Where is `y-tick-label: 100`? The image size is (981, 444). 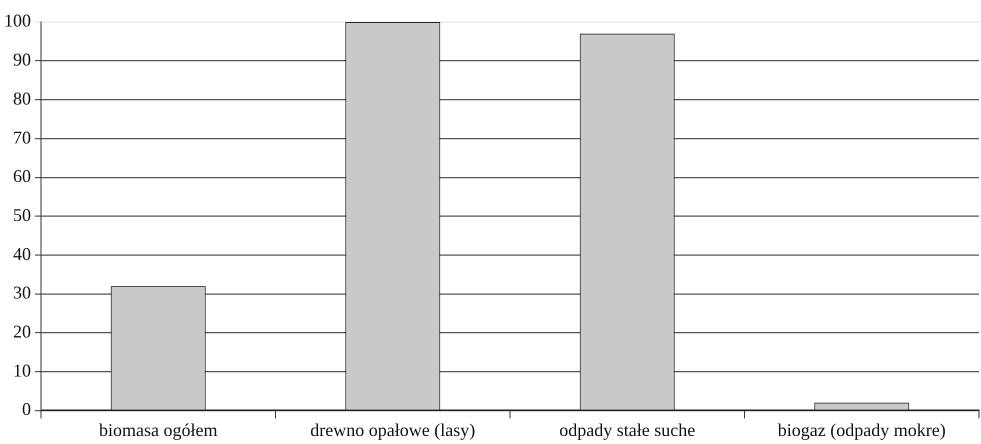 y-tick-label: 100 is located at coordinates (17, 20).